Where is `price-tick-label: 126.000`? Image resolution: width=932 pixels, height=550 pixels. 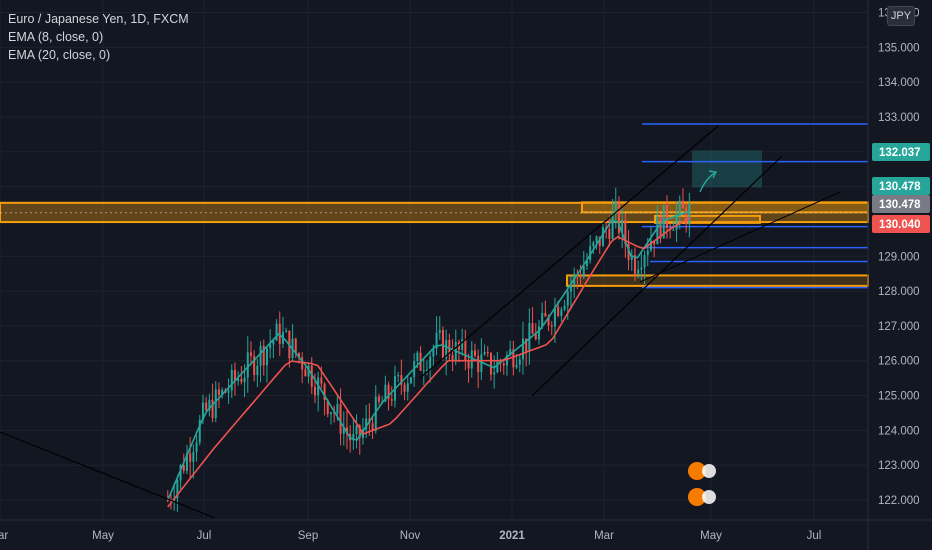 price-tick-label: 126.000 is located at coordinates (899, 362).